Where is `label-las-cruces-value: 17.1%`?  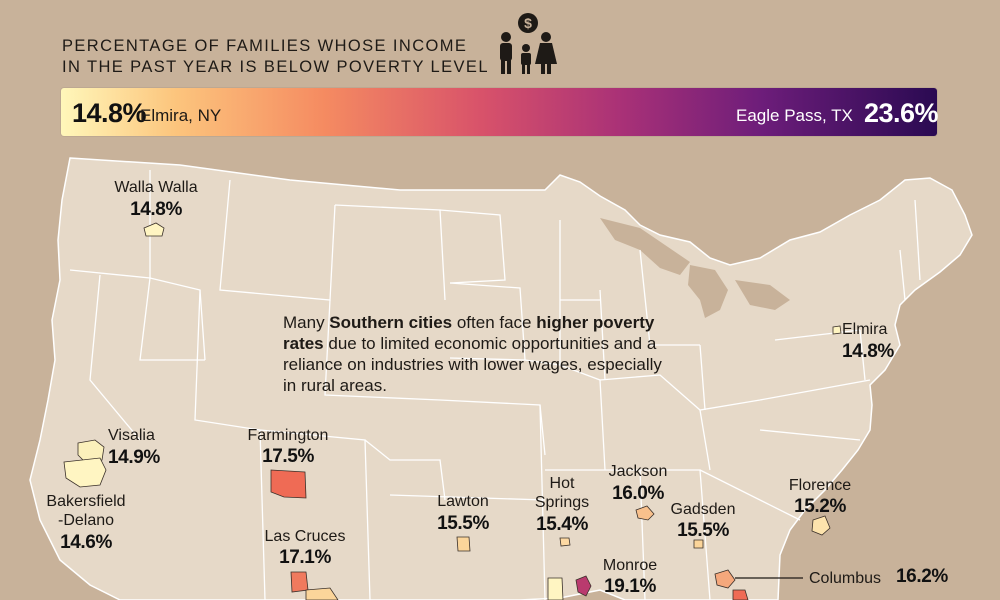
label-las-cruces-value: 17.1% is located at coordinates (305, 557).